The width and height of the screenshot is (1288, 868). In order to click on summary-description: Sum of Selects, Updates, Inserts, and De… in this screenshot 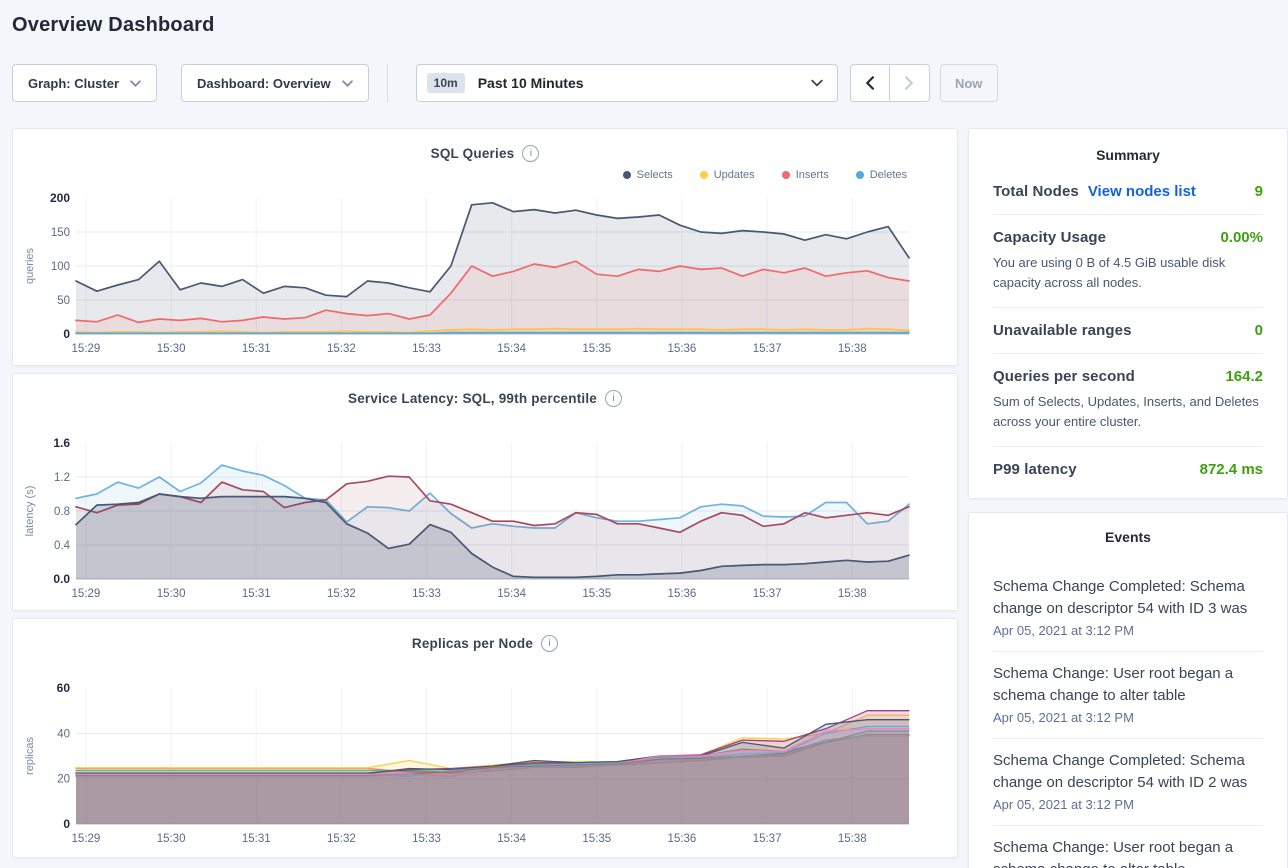, I will do `click(1126, 411)`.